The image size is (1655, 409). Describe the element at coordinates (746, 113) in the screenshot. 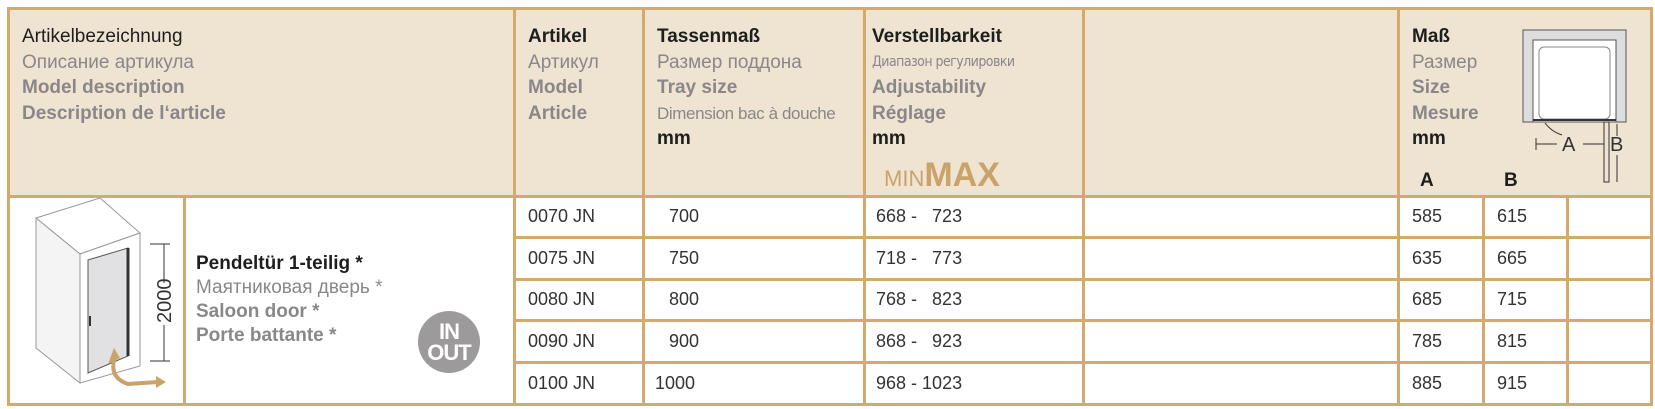

I see `header-text: Dimension bac à douche` at that location.